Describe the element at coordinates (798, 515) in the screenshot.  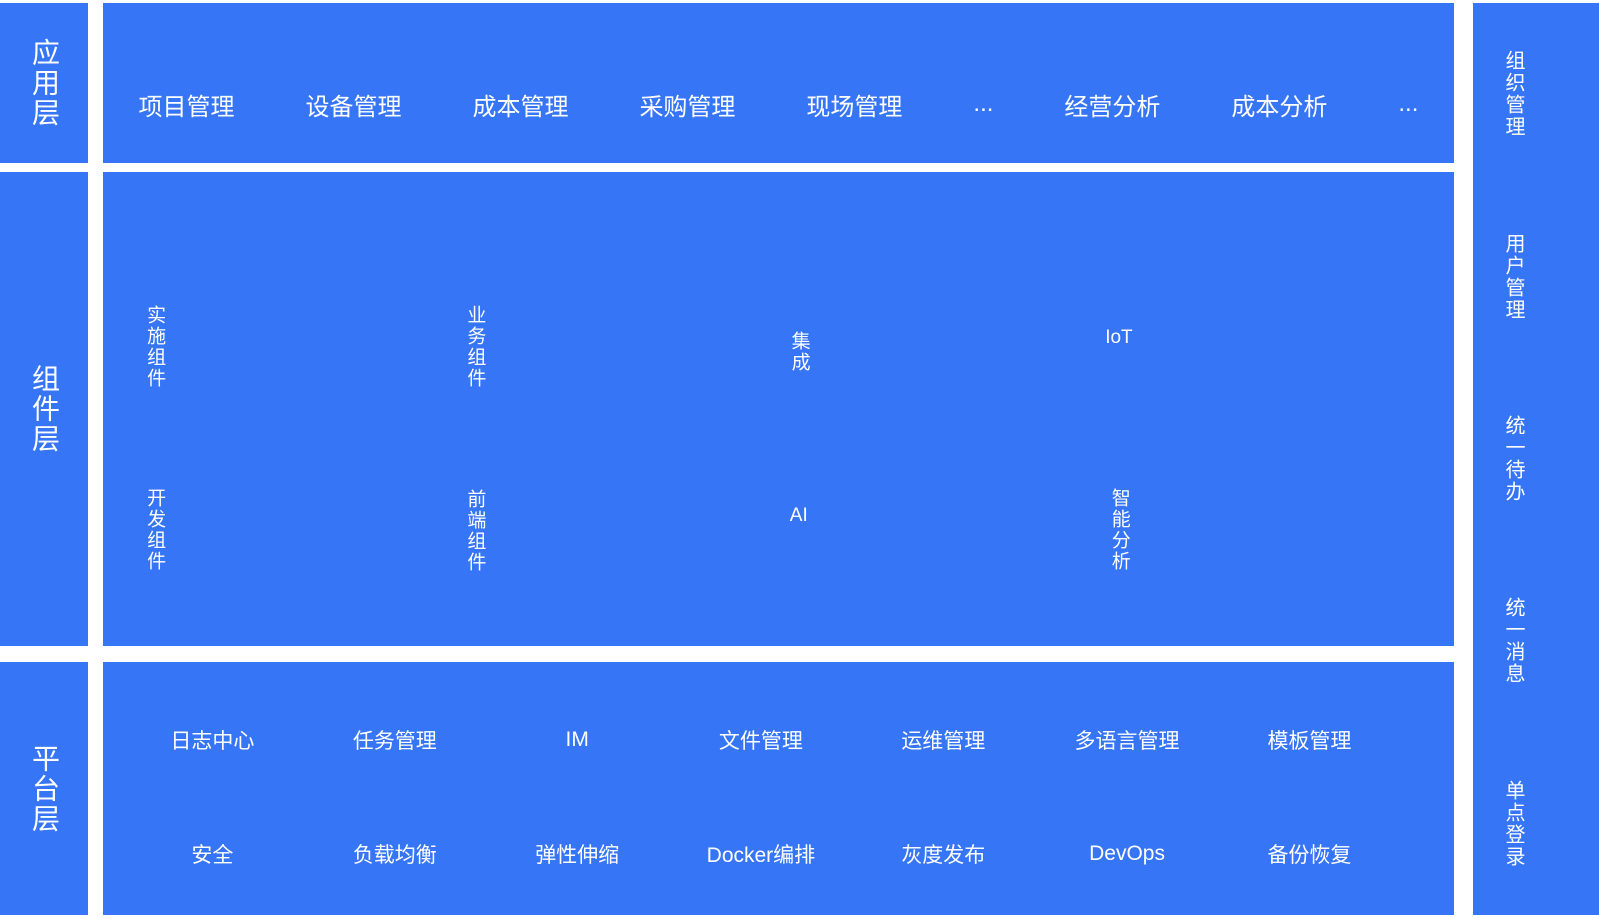
I see `component-item: AI` at that location.